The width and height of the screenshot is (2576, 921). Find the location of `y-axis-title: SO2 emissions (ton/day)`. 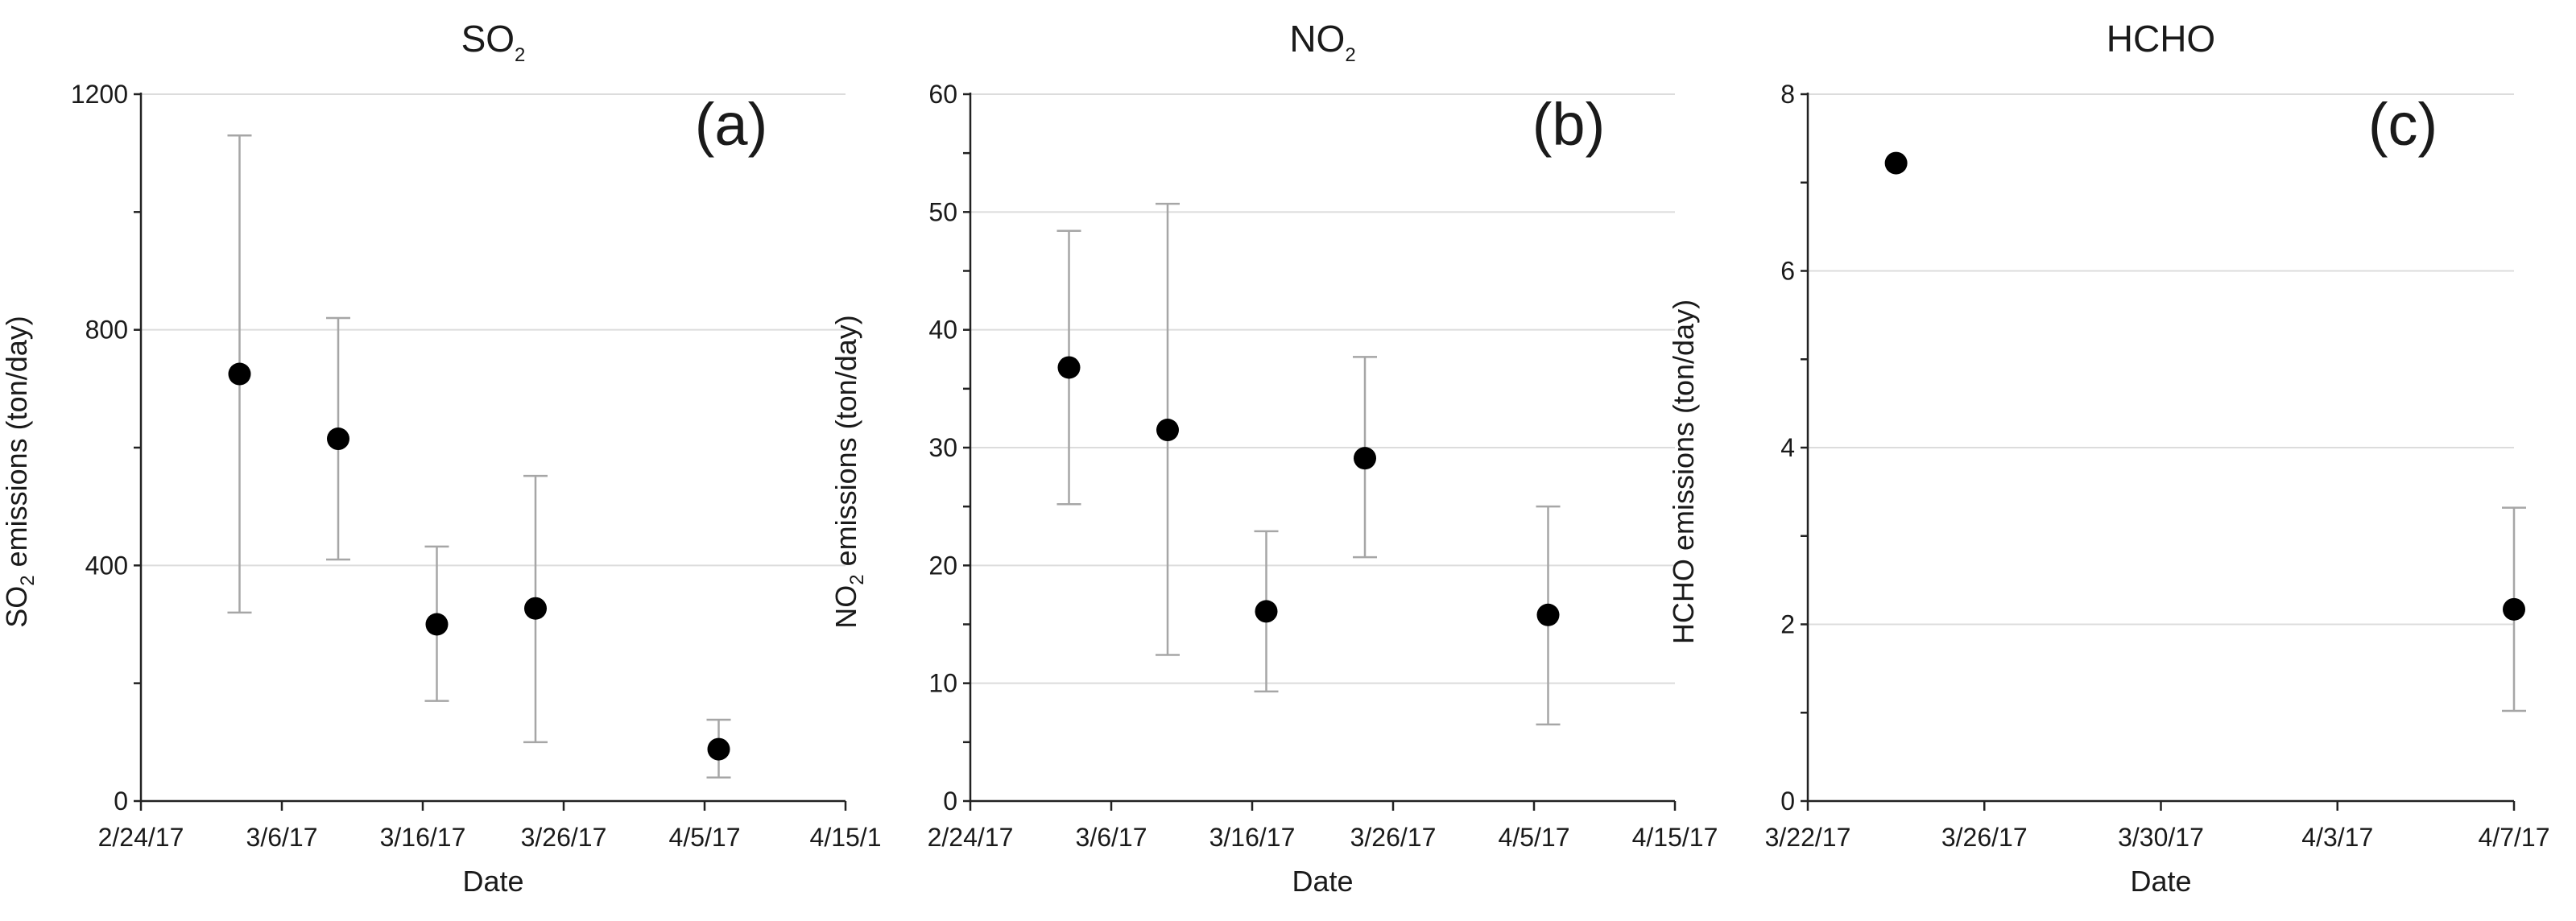

y-axis-title: SO2 emissions (ton/day) is located at coordinates (19, 472).